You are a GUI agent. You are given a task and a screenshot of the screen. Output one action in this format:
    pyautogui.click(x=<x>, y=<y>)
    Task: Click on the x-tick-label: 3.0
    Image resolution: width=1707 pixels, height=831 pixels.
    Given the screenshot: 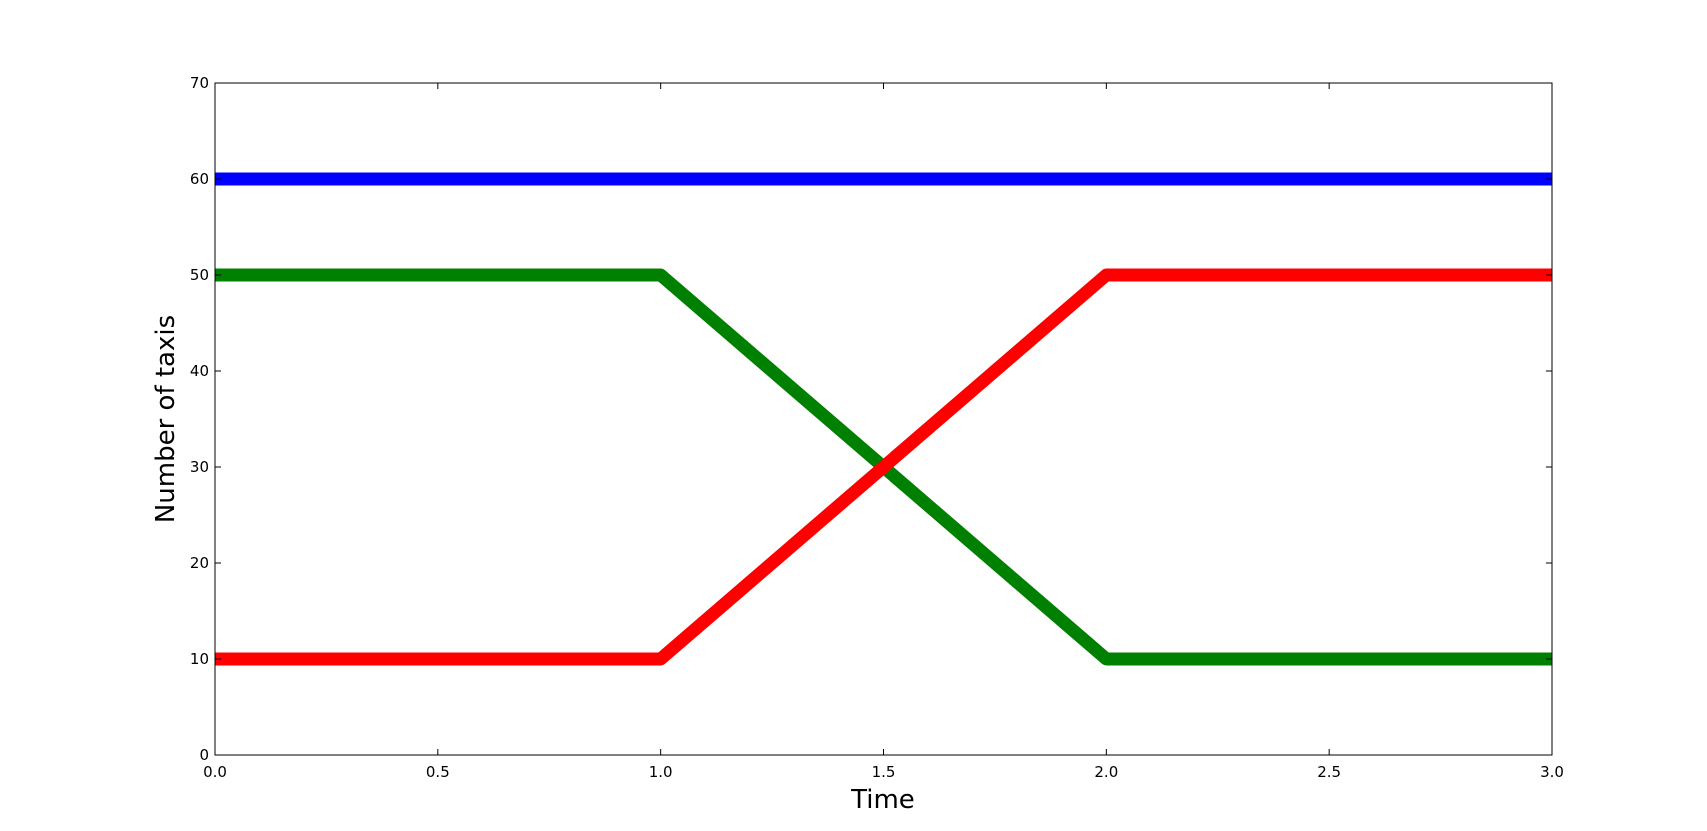 What is the action you would take?
    pyautogui.click(x=1552, y=772)
    